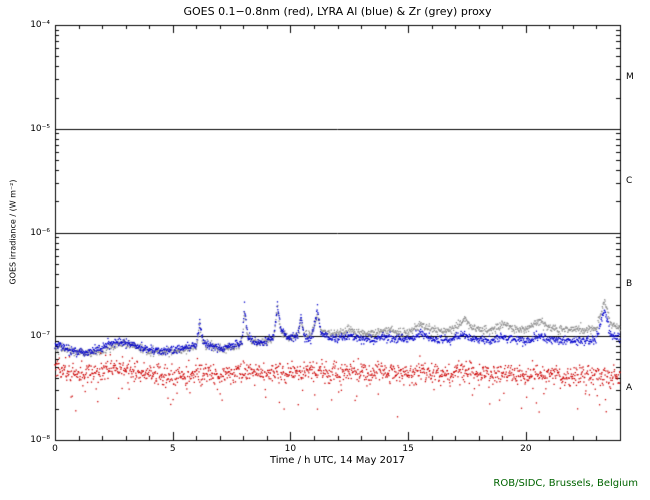  Describe the element at coordinates (172, 449) in the screenshot. I see `x-tick-label: 5` at that location.